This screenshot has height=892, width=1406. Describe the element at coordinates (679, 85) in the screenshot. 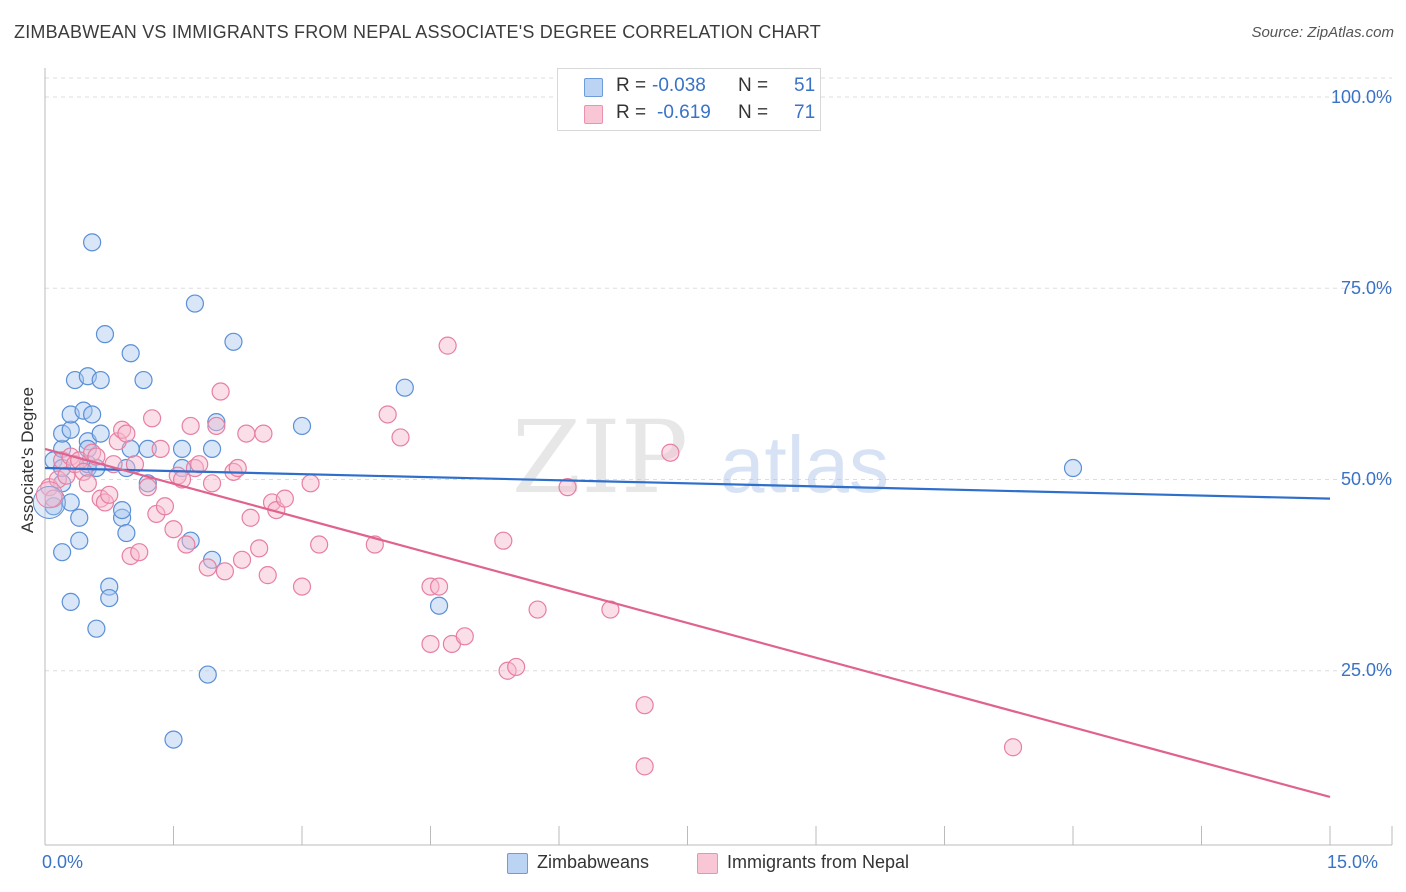

I see `legend-r-value: -0.038` at that location.